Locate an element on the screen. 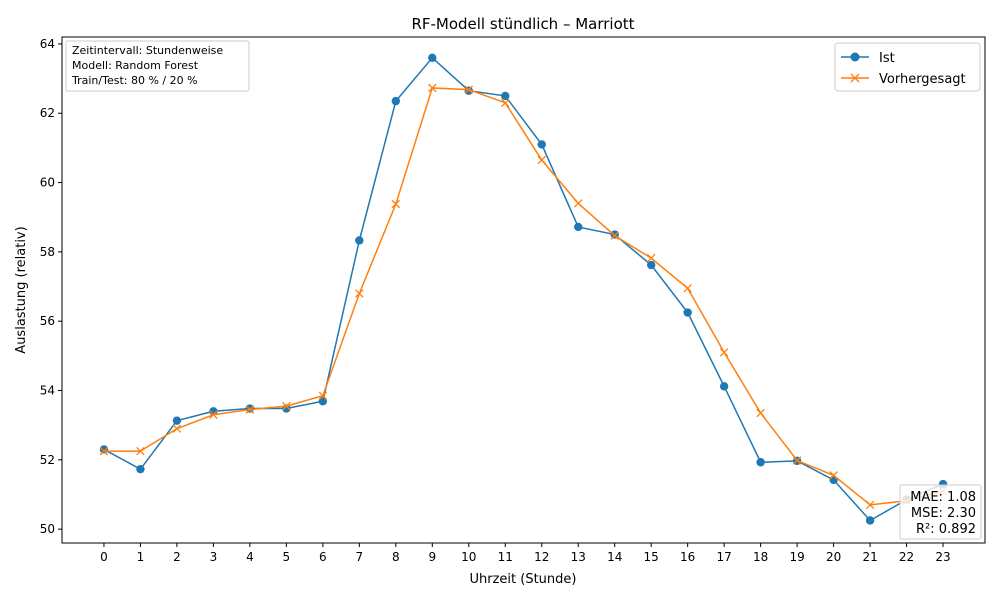 This screenshot has width=1000, height=600. legend-marker-vorhergesagt is located at coordinates (855, 78).